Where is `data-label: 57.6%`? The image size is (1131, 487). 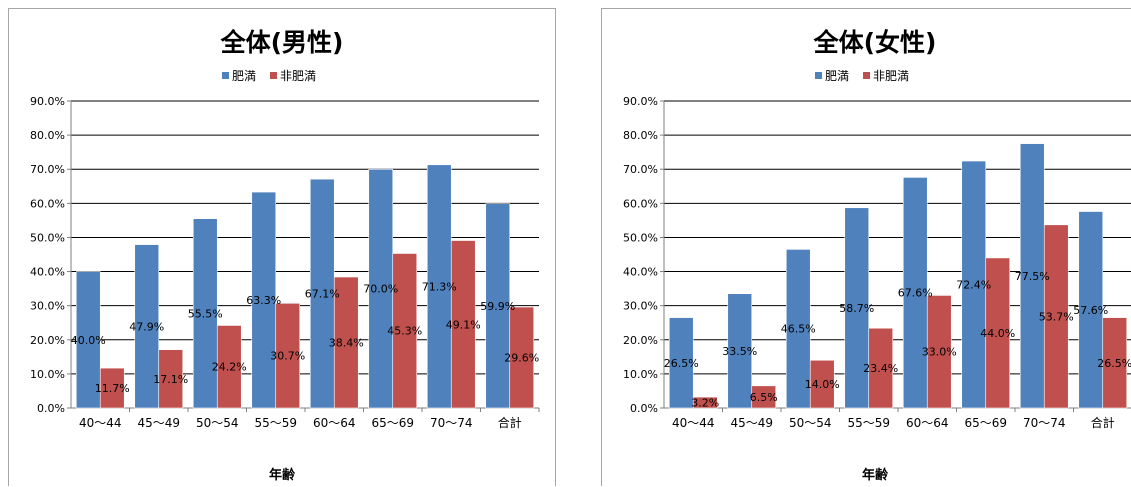 data-label: 57.6% is located at coordinates (1090, 310).